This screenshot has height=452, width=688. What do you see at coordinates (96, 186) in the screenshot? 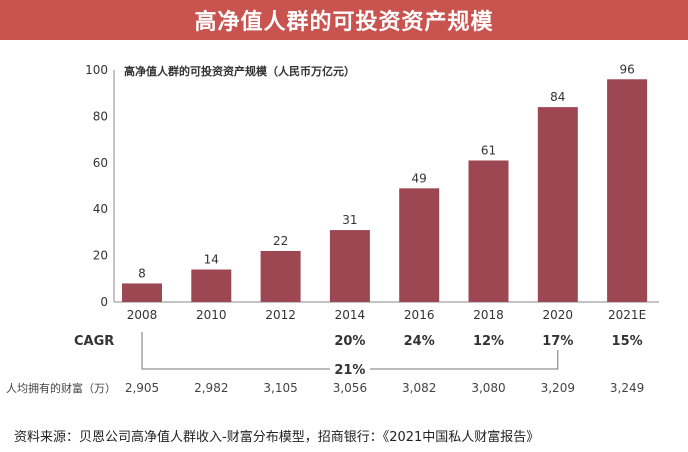
I see `y-tick-labels: 0 20 40 60 80 100` at bounding box center [96, 186].